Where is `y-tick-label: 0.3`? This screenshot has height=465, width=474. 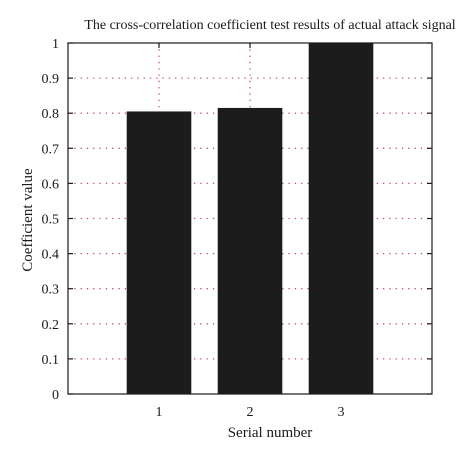
y-tick-label: 0.3 is located at coordinates (51, 290).